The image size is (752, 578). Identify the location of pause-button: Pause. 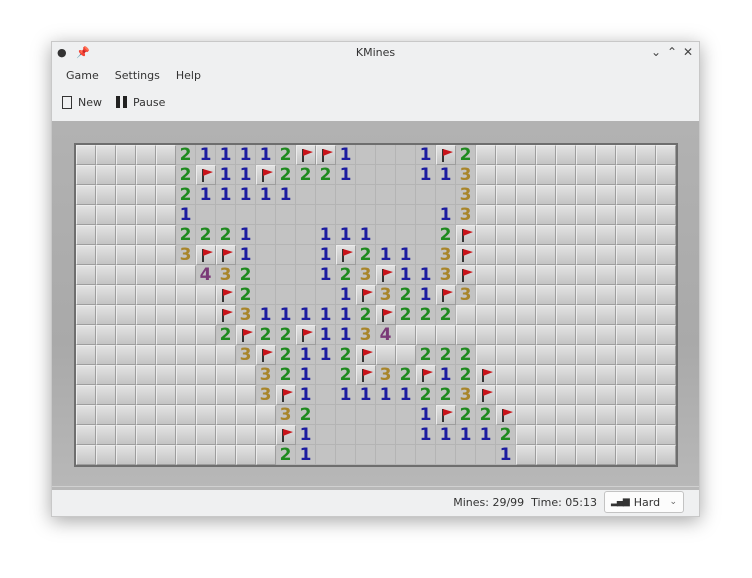
(140, 102).